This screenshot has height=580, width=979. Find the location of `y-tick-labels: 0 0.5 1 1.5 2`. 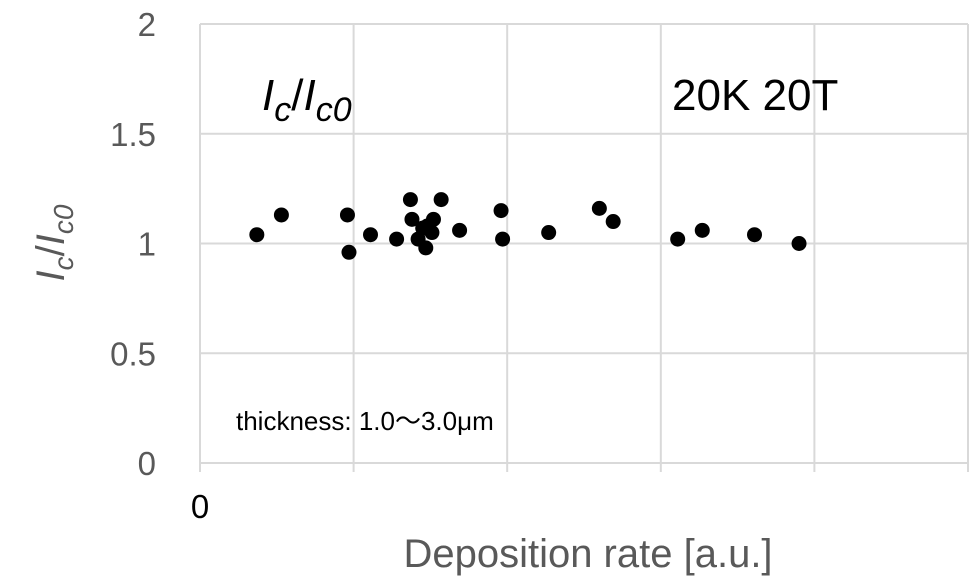

y-tick-labels: 0 0.5 1 1.5 2 is located at coordinates (133, 244).